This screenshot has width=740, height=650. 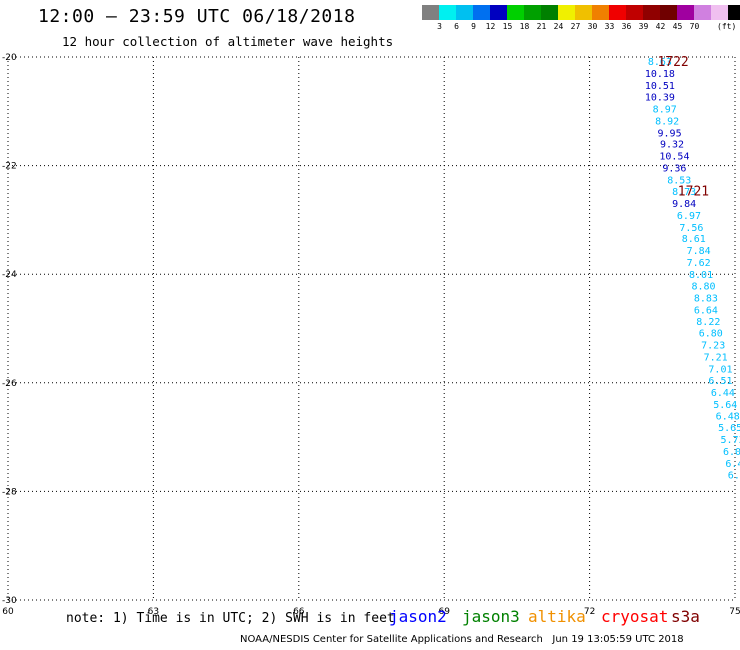 What do you see at coordinates (524, 26) in the screenshot?
I see `scale-label: 18` at bounding box center [524, 26].